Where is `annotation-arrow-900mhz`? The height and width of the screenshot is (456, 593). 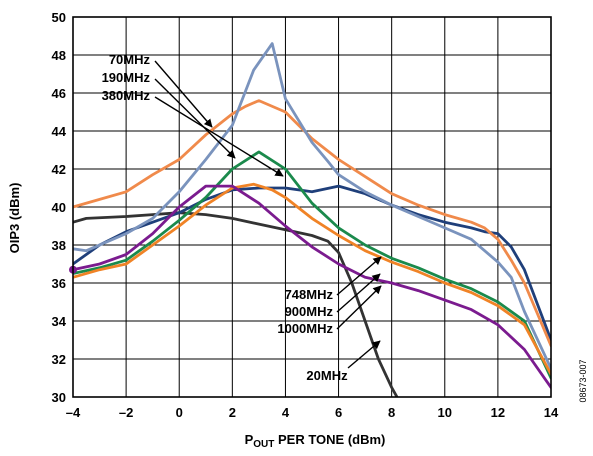
annotation-arrow-900mhz is located at coordinates (358, 293).